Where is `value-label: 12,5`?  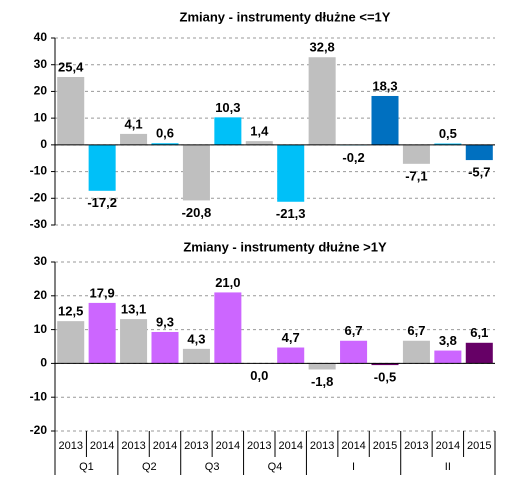 value-label: 12,5 is located at coordinates (70, 311).